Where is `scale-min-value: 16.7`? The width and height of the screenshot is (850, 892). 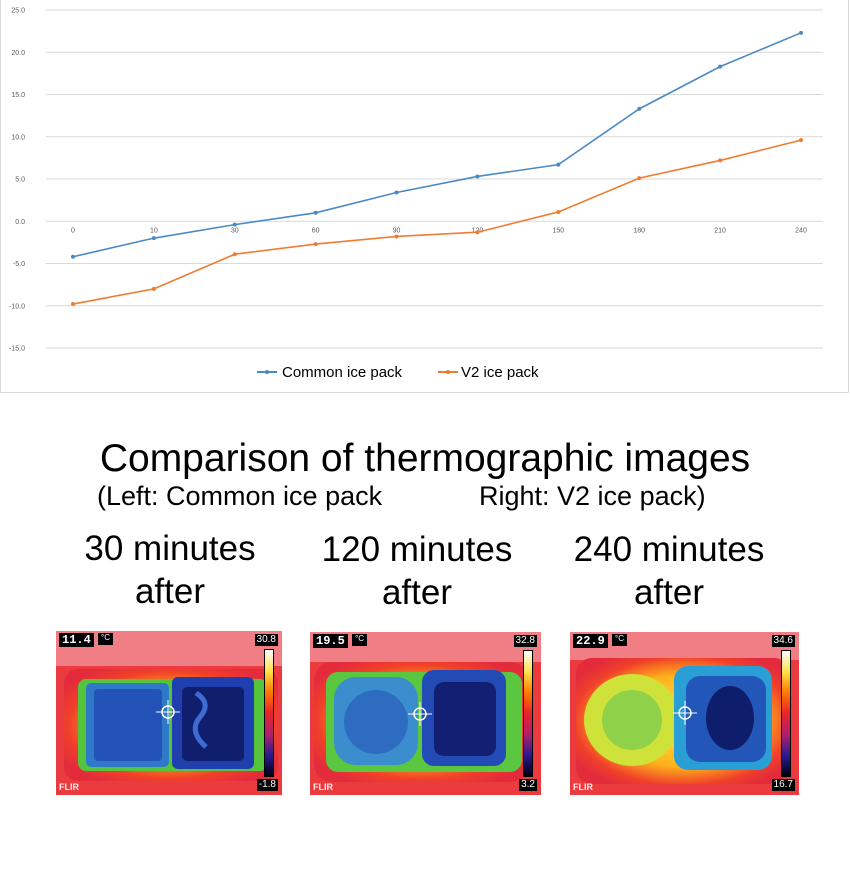
scale-min-value: 16.7 is located at coordinates (783, 785).